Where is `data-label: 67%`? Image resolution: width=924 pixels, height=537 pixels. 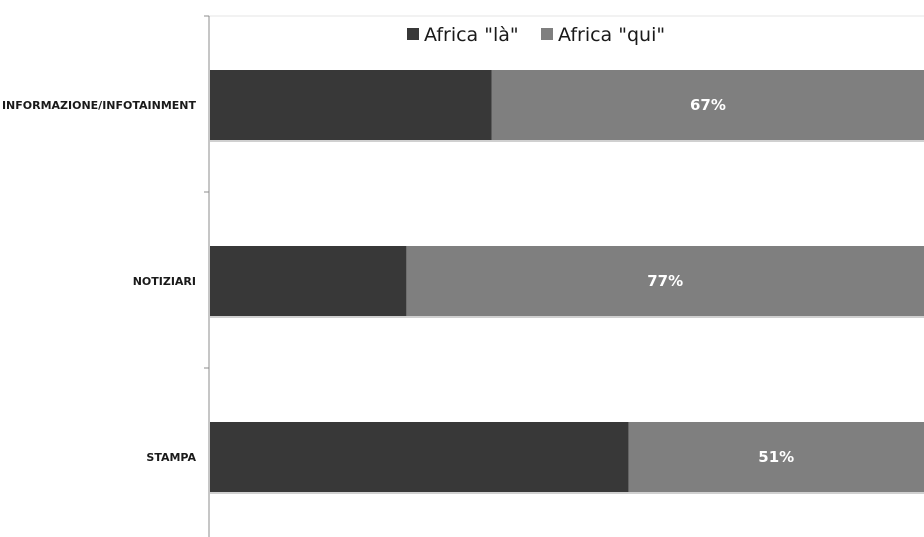
data-label: 67% is located at coordinates (708, 105).